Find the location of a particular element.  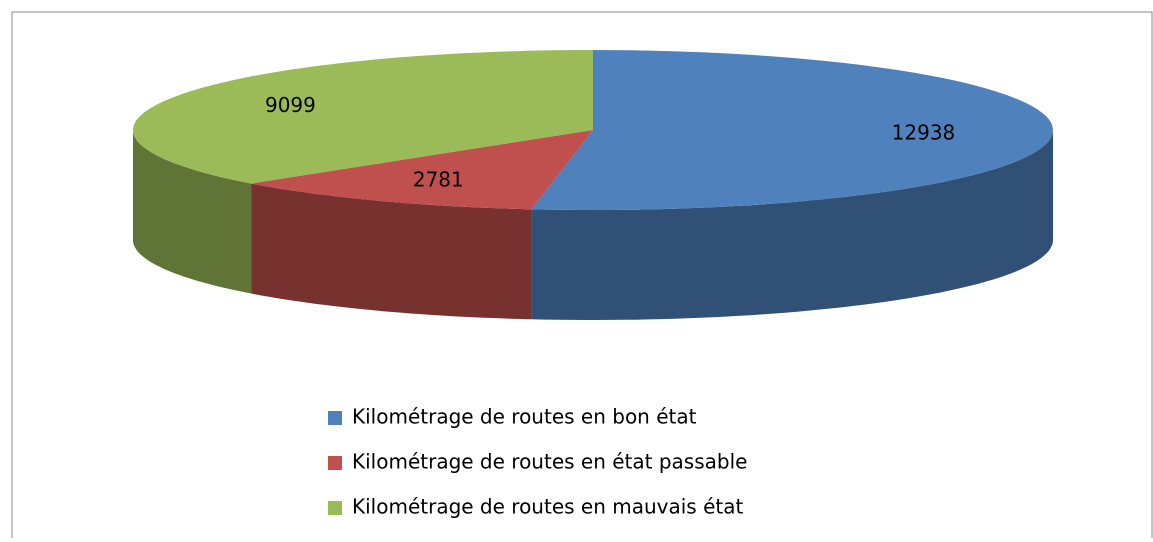

legend-label: Kilométrage de routes en mauvais état is located at coordinates (547, 507).